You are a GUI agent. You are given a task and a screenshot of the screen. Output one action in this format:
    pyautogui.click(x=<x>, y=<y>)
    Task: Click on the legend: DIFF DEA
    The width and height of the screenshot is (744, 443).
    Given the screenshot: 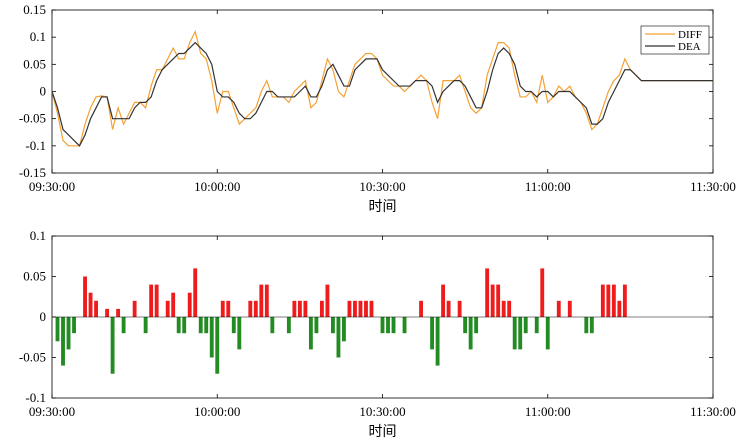 What is the action you would take?
    pyautogui.click(x=675, y=40)
    